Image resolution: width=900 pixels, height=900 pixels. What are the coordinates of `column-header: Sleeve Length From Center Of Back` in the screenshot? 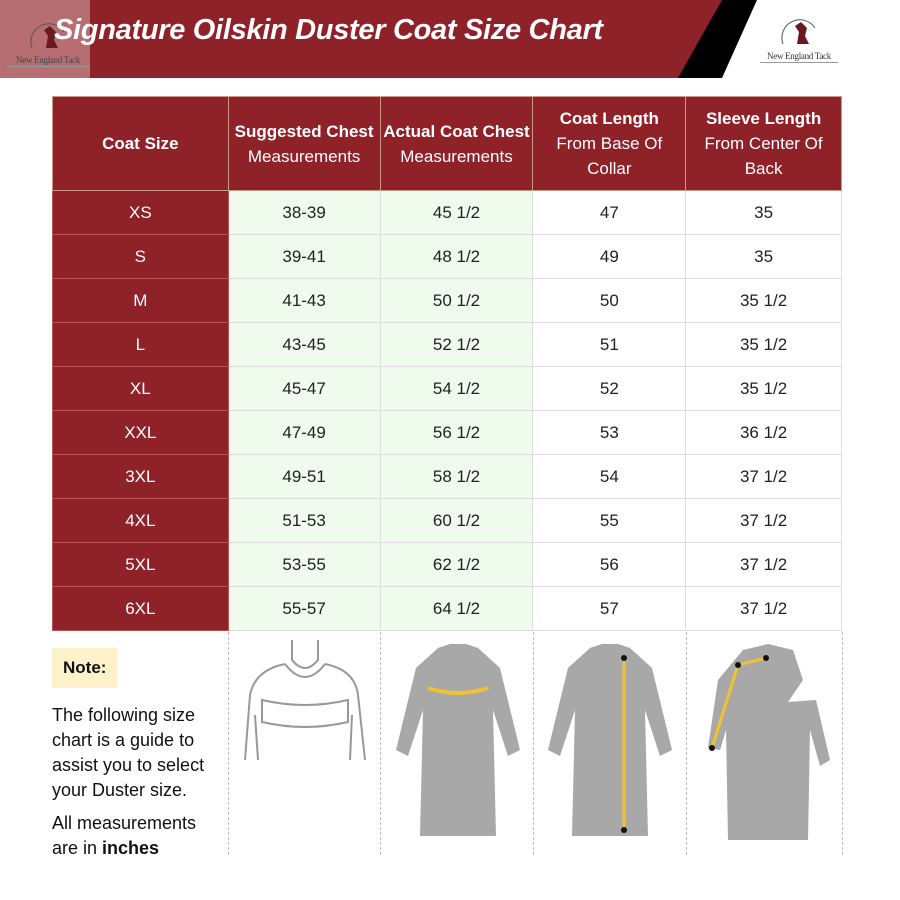 It's located at (763, 143).